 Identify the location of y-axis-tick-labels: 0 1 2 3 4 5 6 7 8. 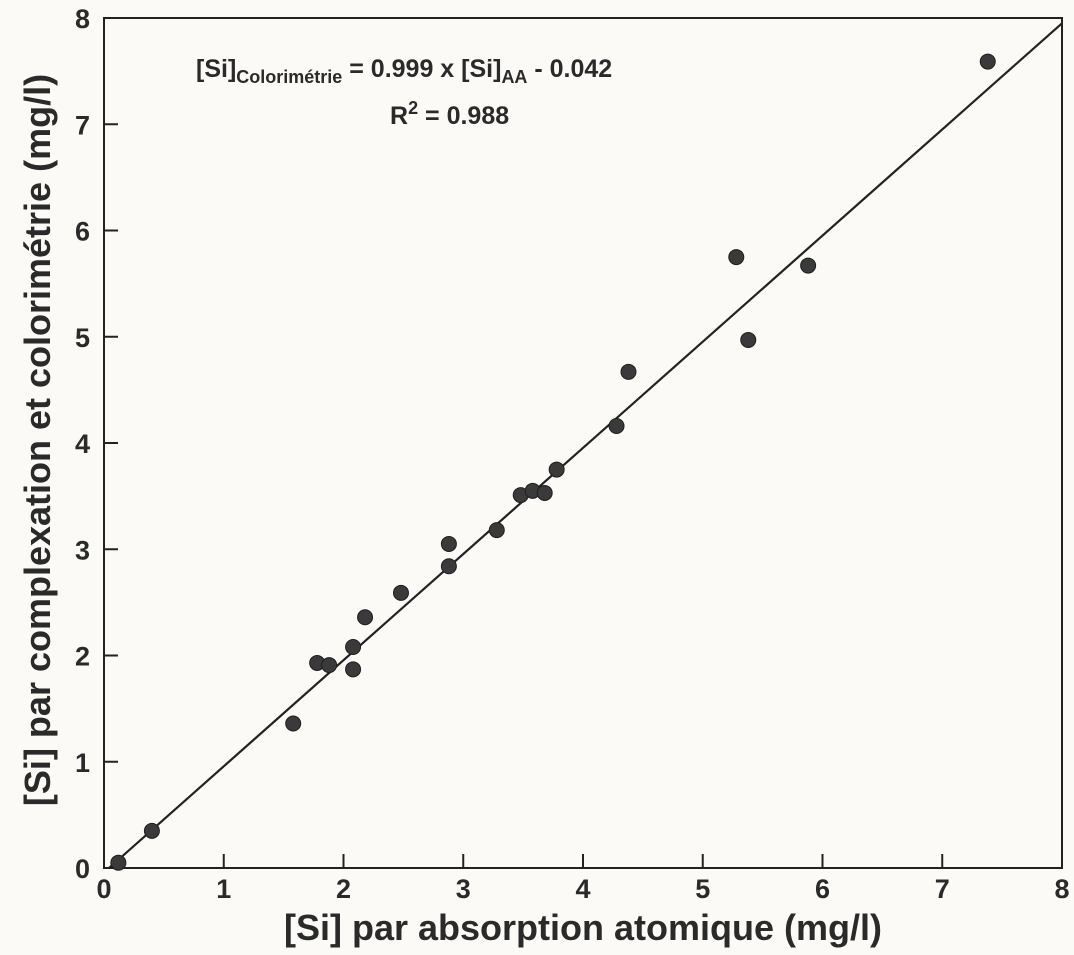
(82, 444).